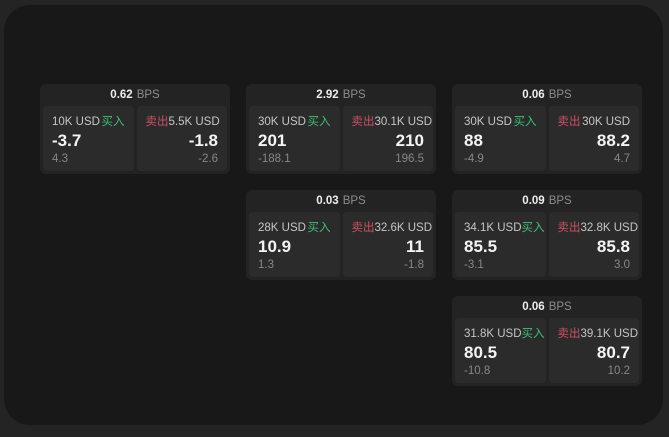 This screenshot has width=669, height=437. I want to click on card-header: 2.92 BPS, so click(341, 95).